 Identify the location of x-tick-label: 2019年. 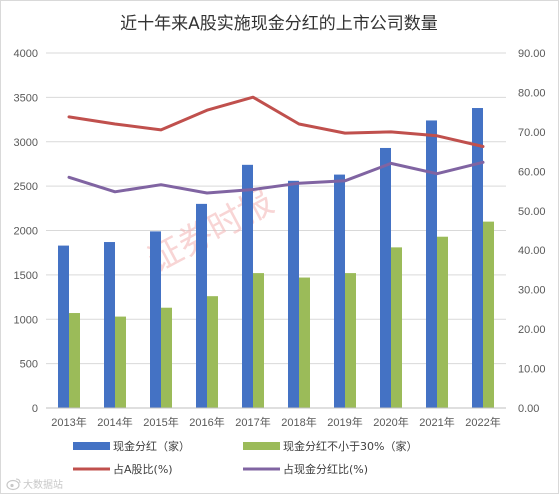
(344, 422).